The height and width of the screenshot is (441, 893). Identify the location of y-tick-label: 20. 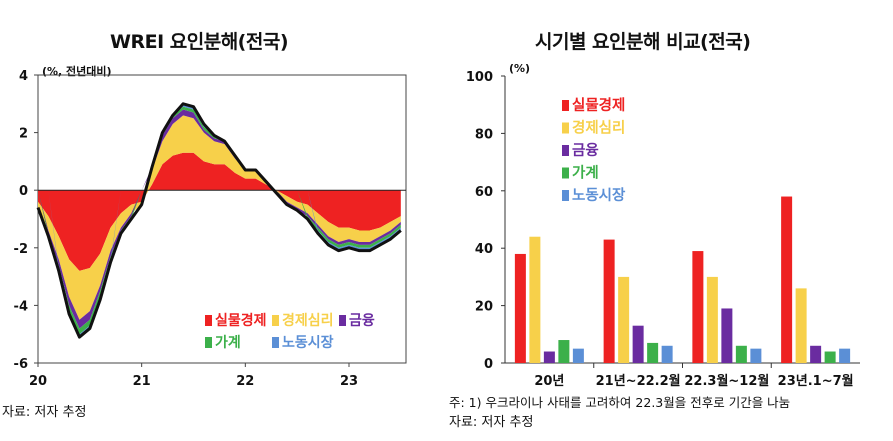
(484, 307).